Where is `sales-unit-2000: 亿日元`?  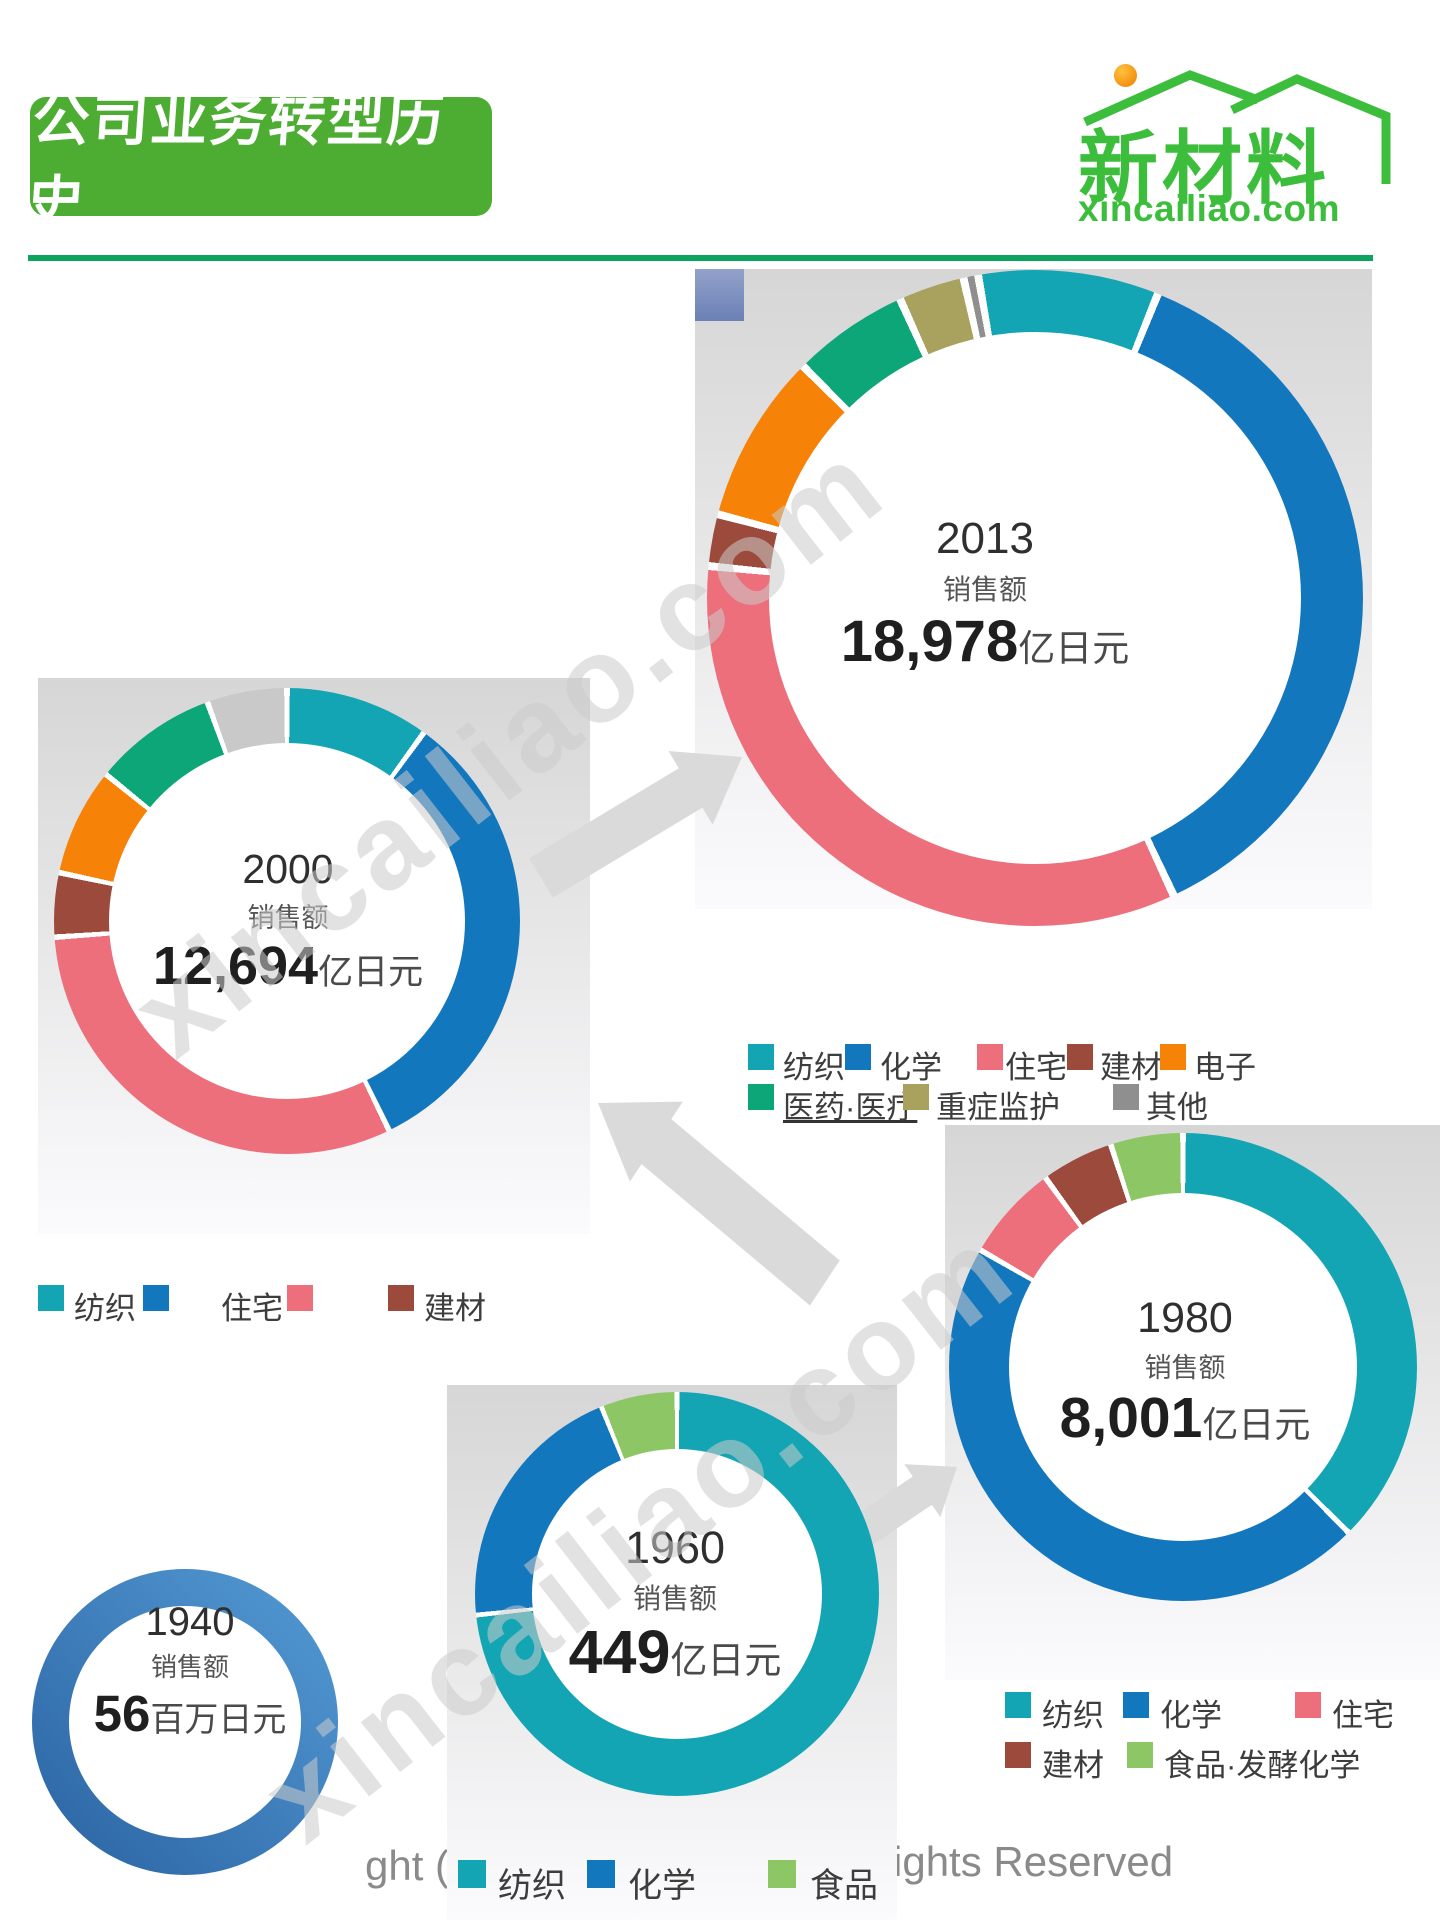 sales-unit-2000: 亿日元 is located at coordinates (371, 972).